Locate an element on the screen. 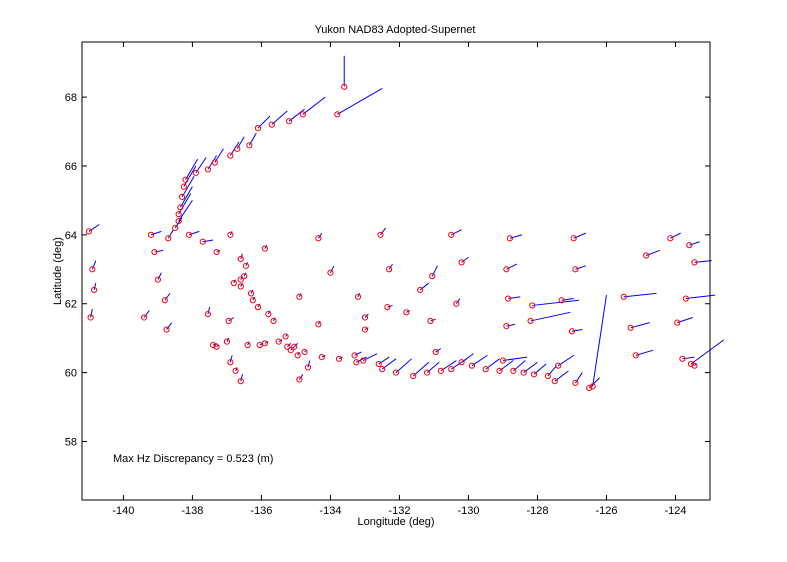  x-tick-label: -126 is located at coordinates (606, 511).